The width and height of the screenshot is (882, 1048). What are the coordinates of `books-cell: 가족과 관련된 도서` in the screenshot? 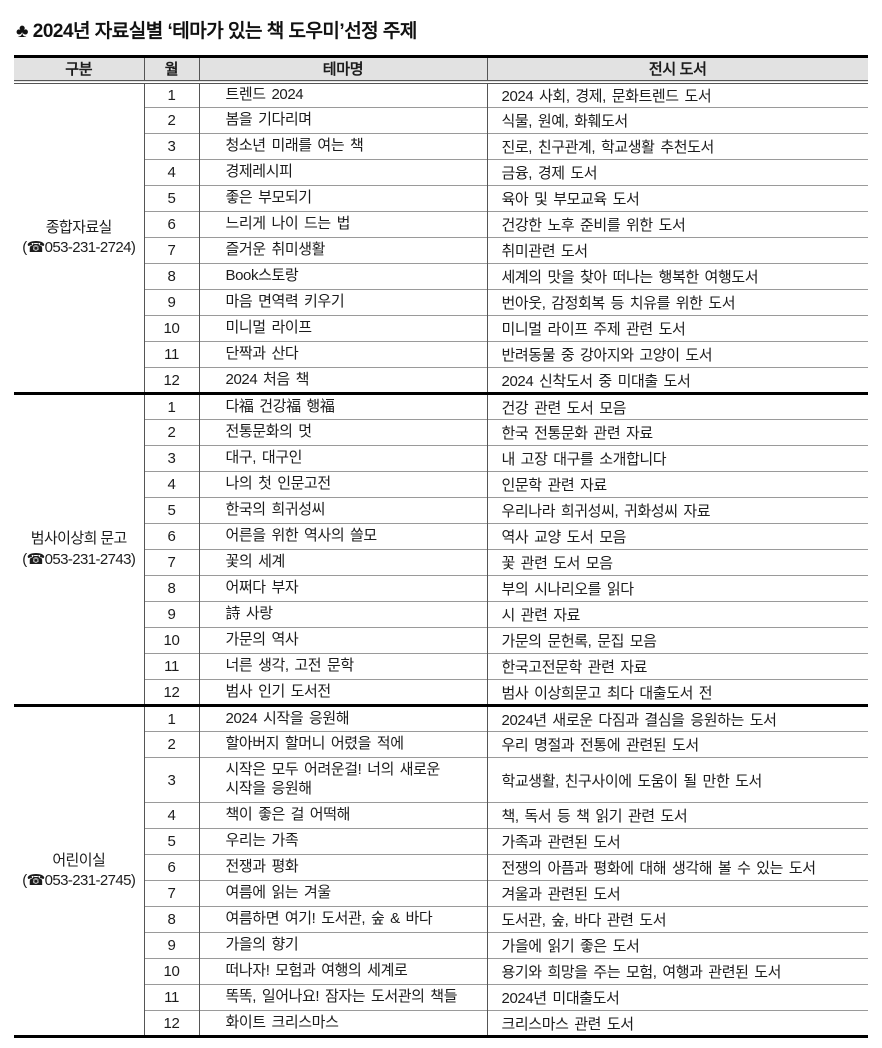 It's located at (677, 841).